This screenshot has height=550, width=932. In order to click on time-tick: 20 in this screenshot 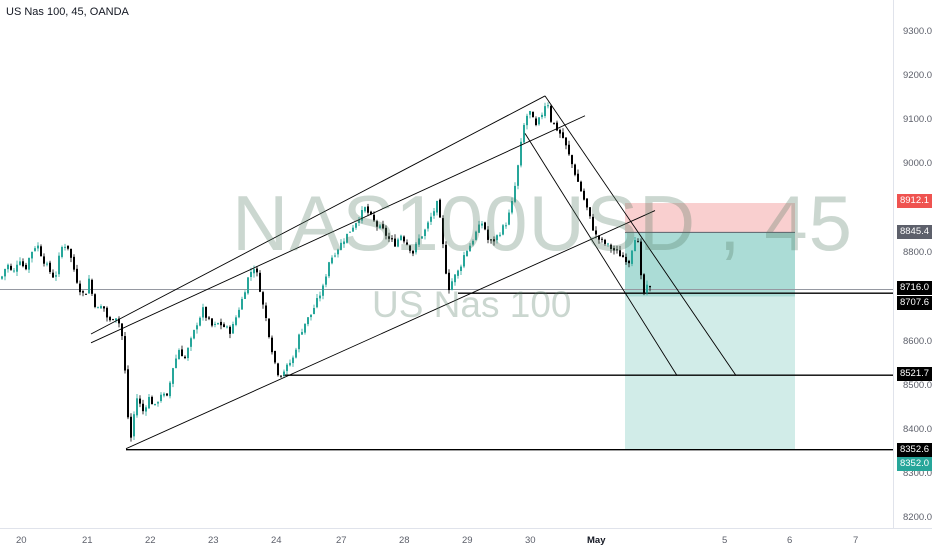, I will do `click(21, 540)`.